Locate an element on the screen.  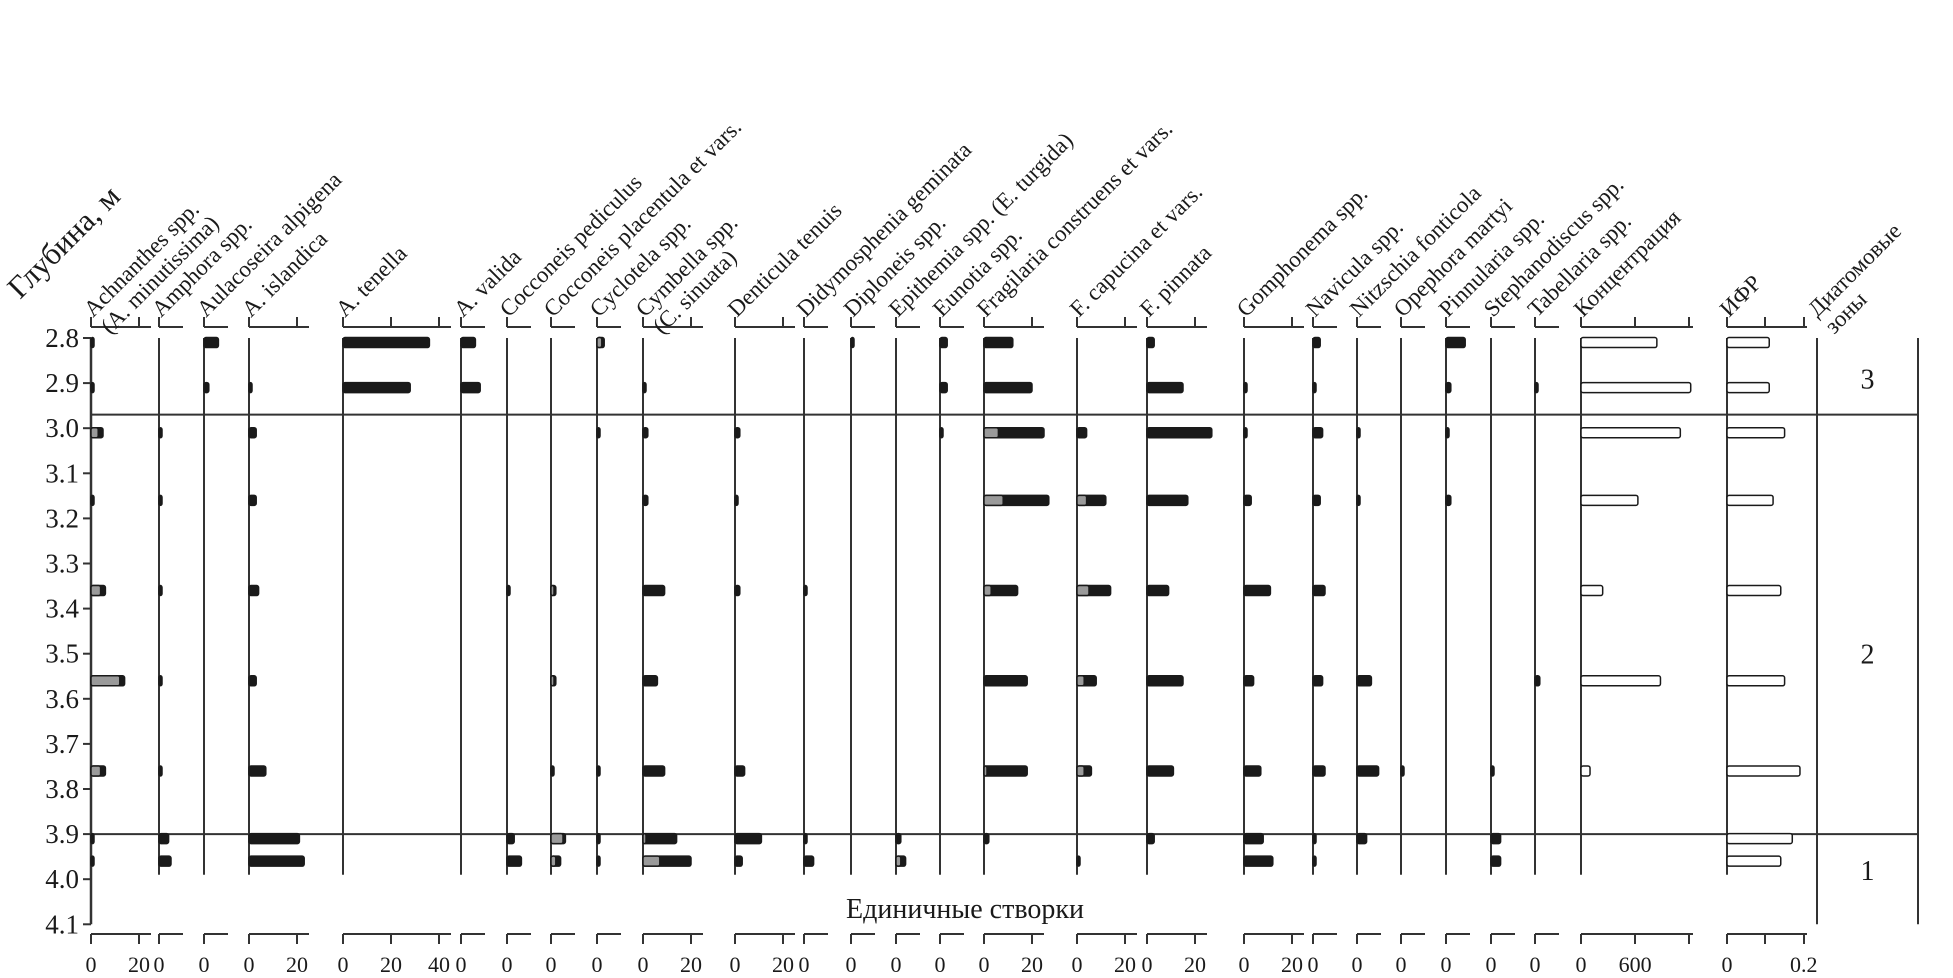
taxon-4-label: A. tenella is located at coordinates (371, 281).